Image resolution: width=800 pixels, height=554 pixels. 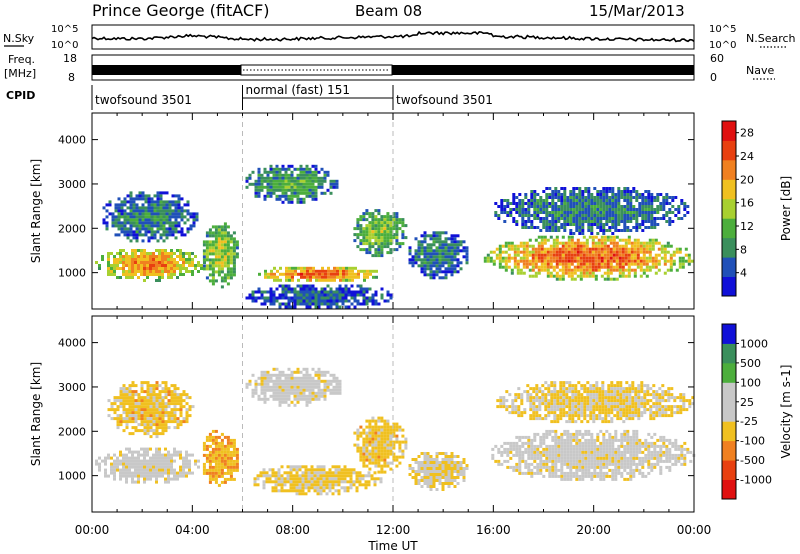 I want to click on station-title: Prince George (fitACF), so click(x=181, y=10).